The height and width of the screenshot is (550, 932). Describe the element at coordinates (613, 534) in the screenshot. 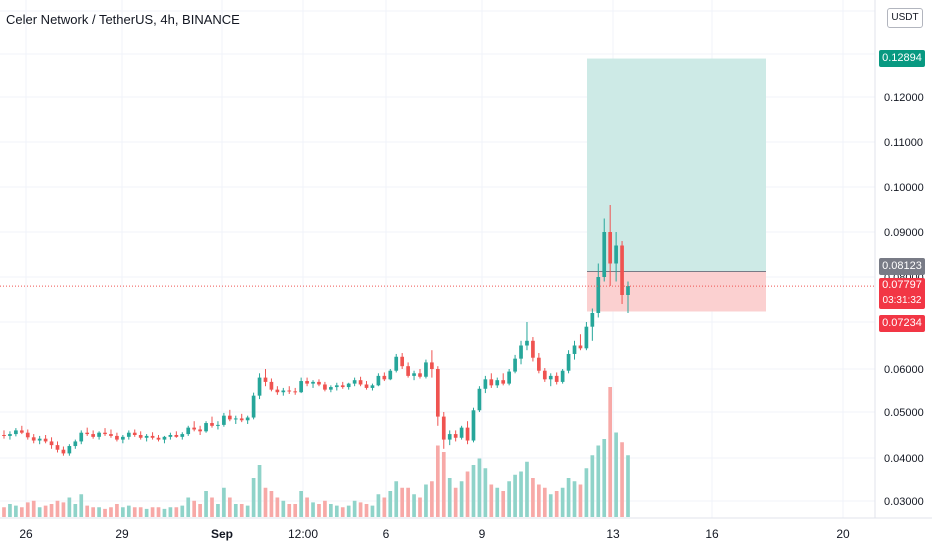

I see `time-tick-label: 13` at that location.